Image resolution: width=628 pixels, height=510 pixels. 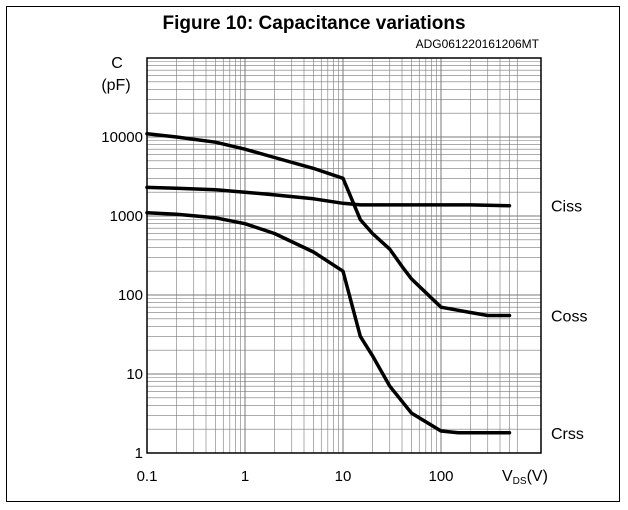 I want to click on x-tick-label: 0.1, so click(x=147, y=476).